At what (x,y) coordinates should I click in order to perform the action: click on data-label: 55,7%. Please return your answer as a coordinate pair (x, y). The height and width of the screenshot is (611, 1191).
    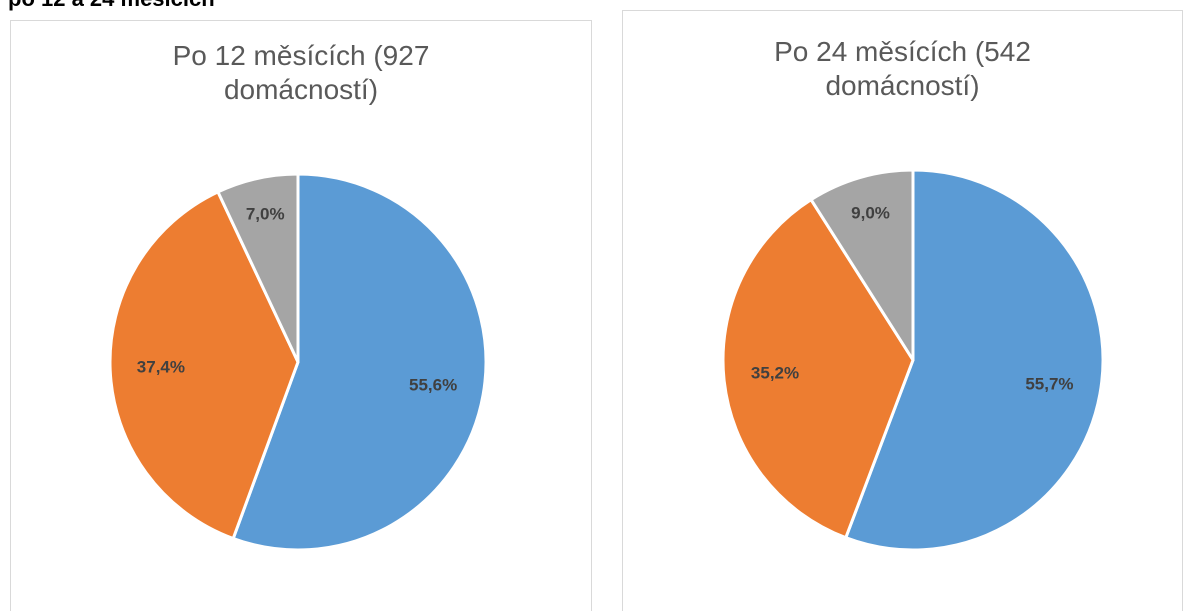
    Looking at the image, I should click on (1049, 383).